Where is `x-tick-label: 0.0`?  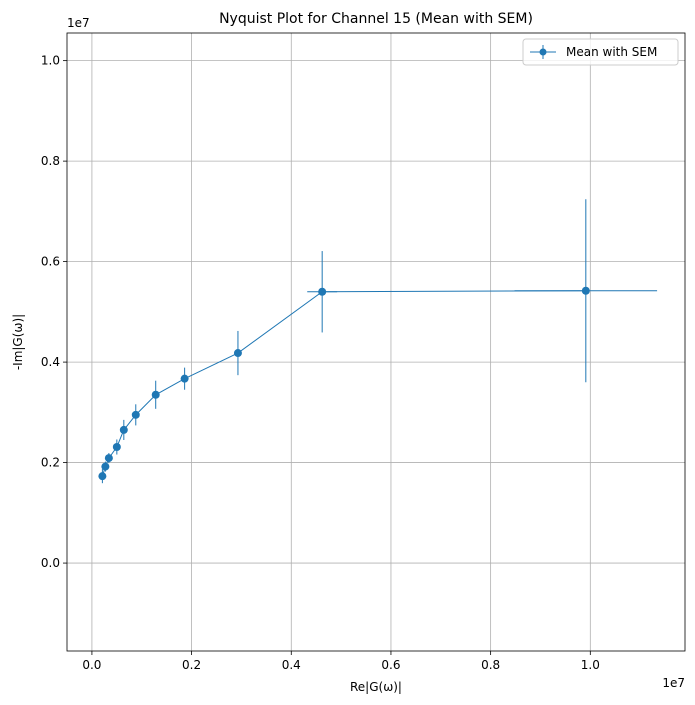 x-tick-label: 0.0 is located at coordinates (91, 665).